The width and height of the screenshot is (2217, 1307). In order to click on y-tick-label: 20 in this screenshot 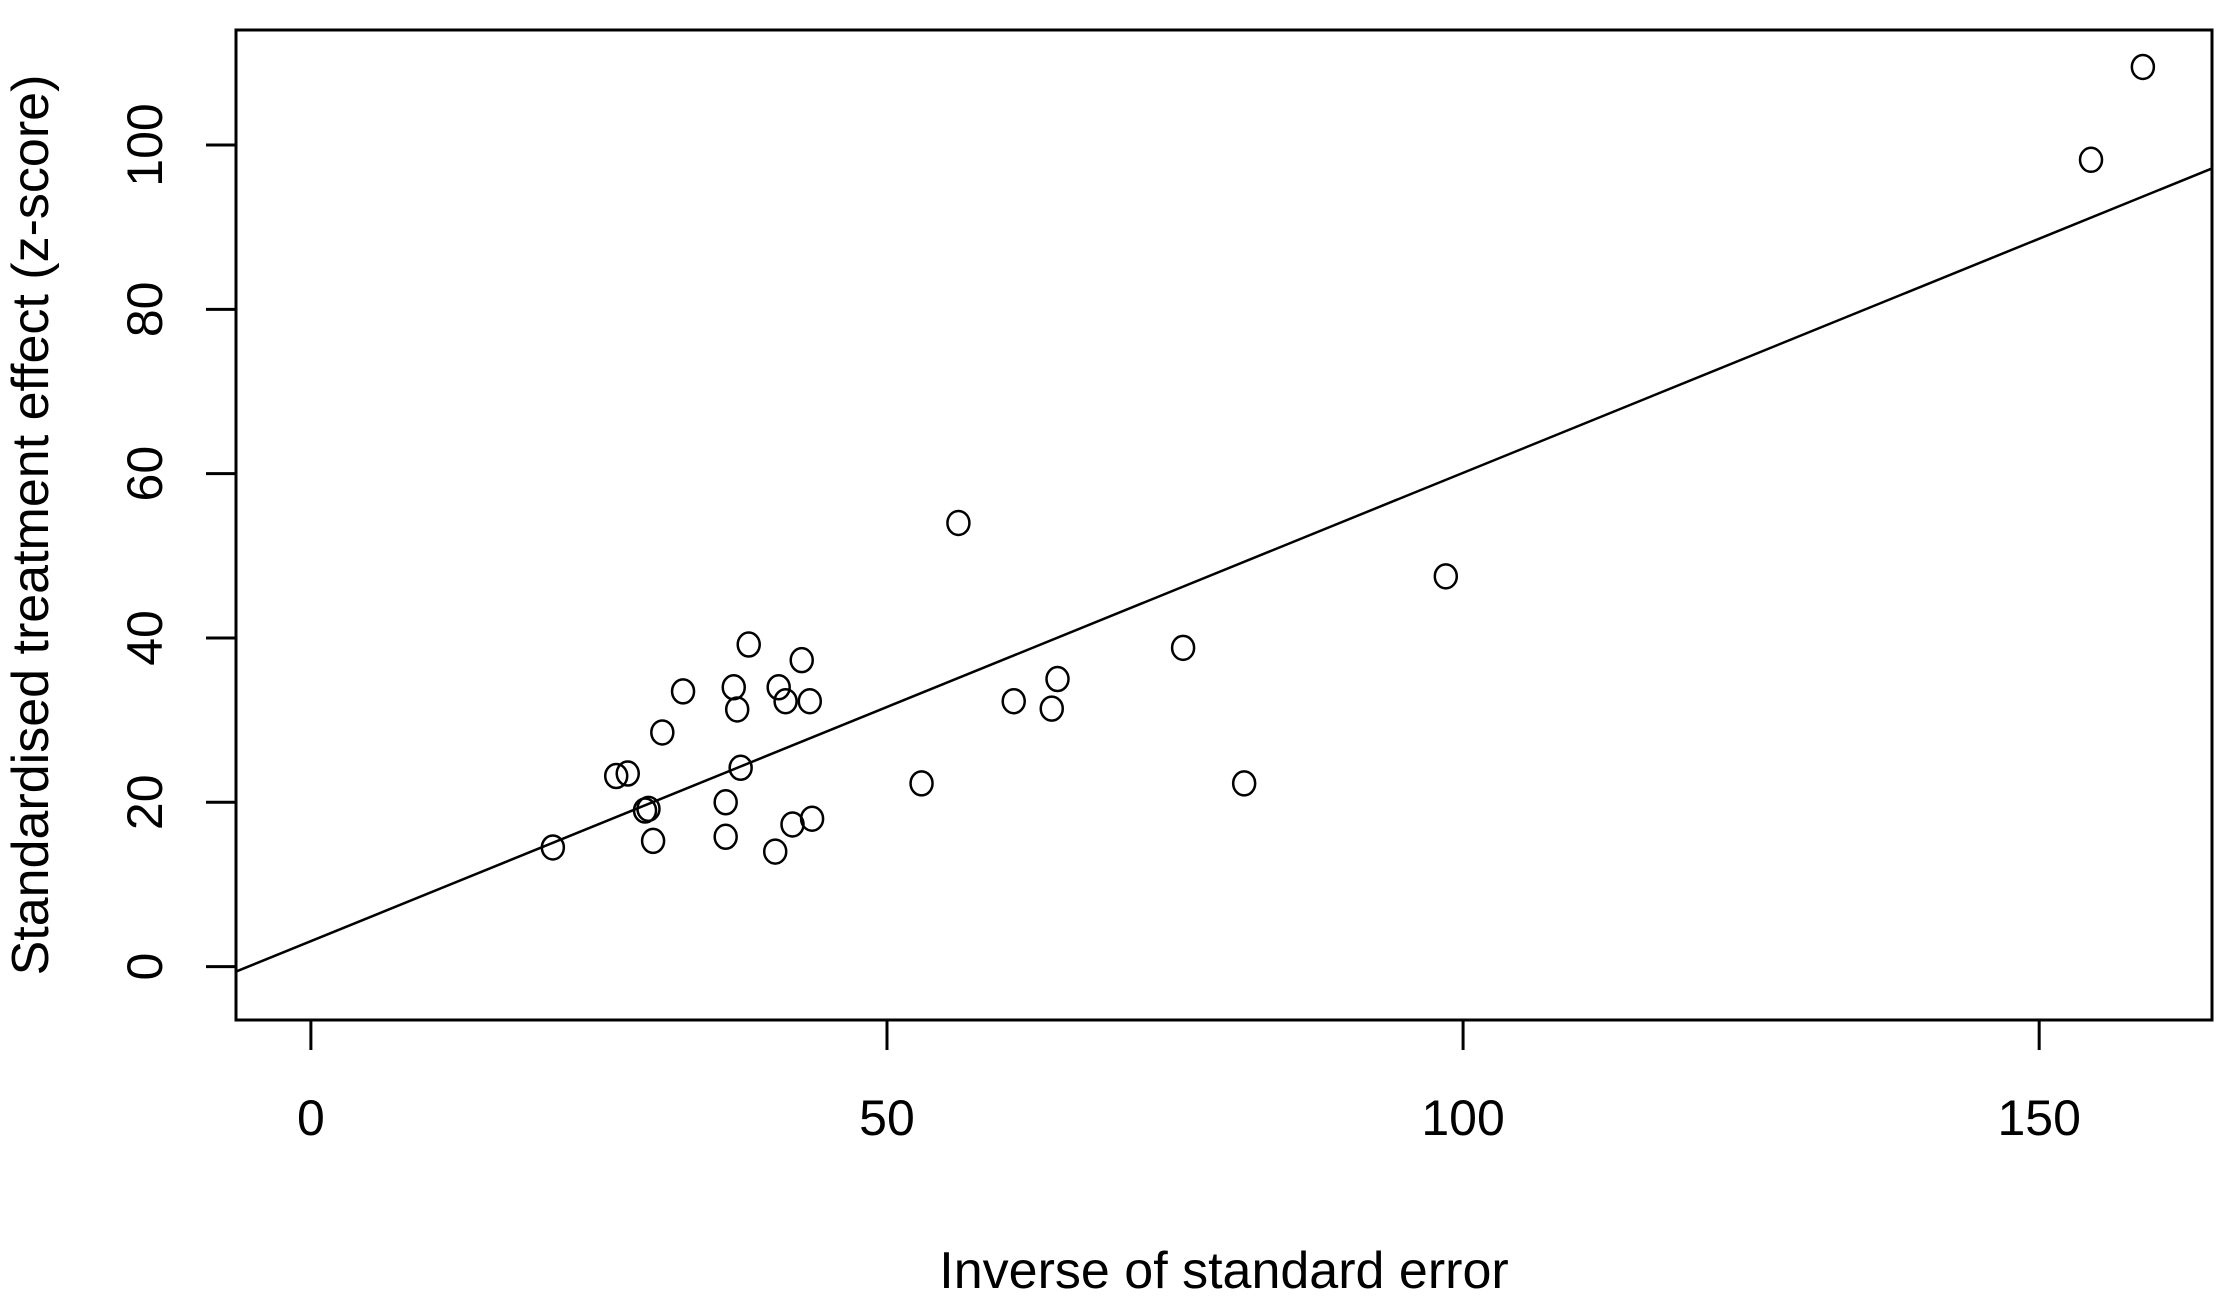, I will do `click(145, 802)`.